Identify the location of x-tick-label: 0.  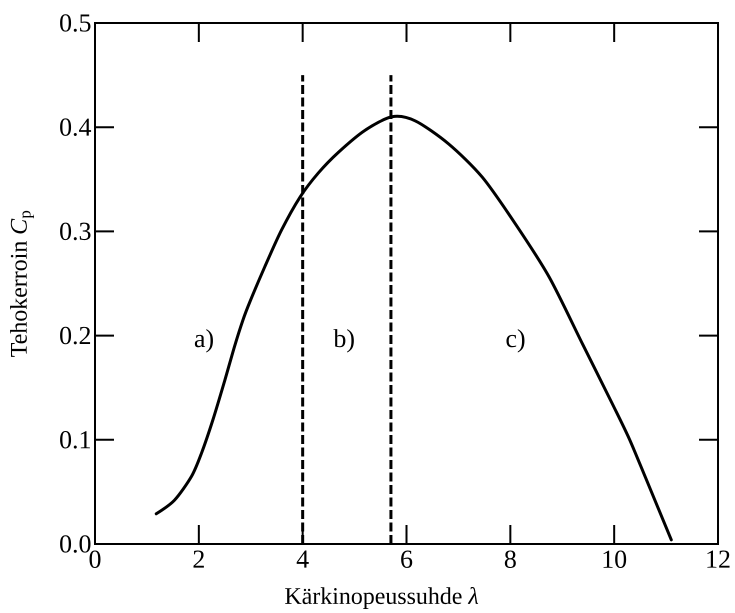
(95, 559).